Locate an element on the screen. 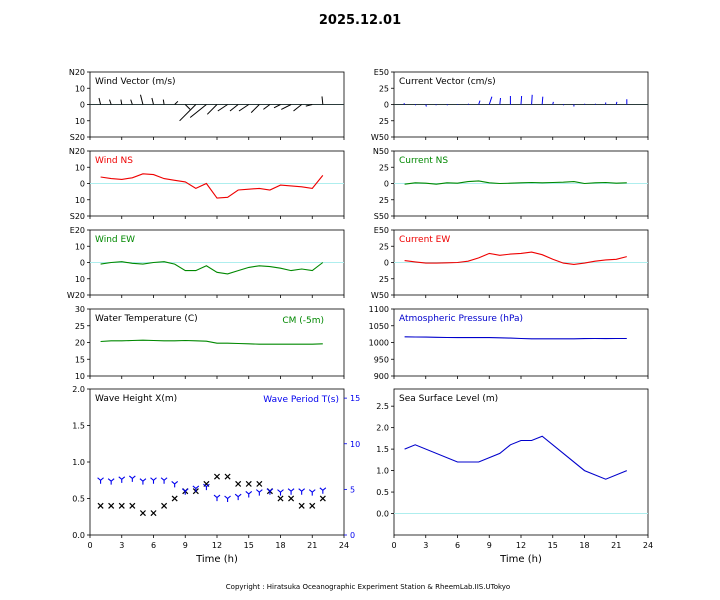 This screenshot has height=600, width=720. x-tick-label: 0 is located at coordinates (89, 545).